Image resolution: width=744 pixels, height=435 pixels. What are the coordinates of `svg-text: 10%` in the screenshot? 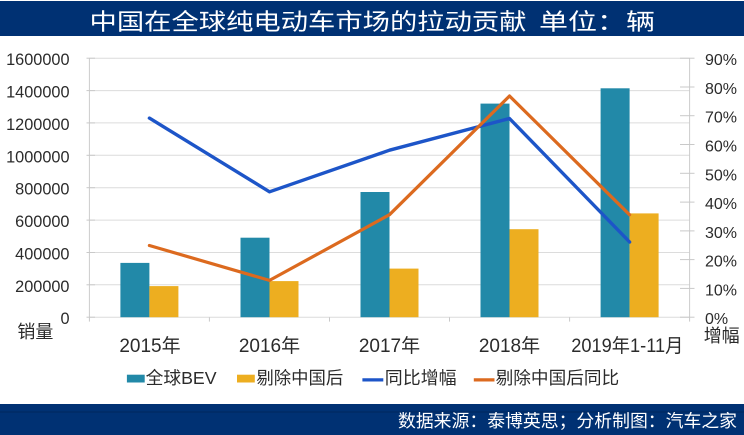 It's located at (721, 290).